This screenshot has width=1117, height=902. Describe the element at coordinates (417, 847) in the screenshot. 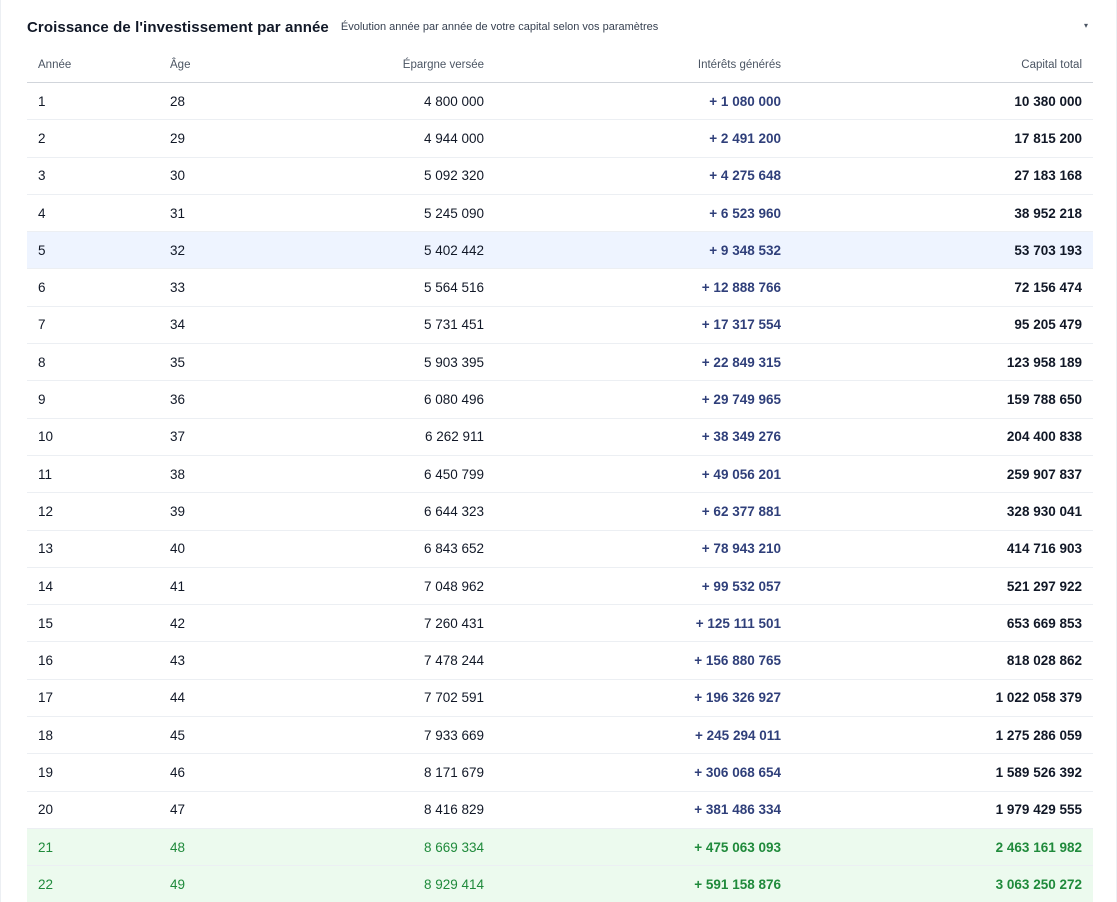

I see `cell-savings: 8 669 334` at that location.